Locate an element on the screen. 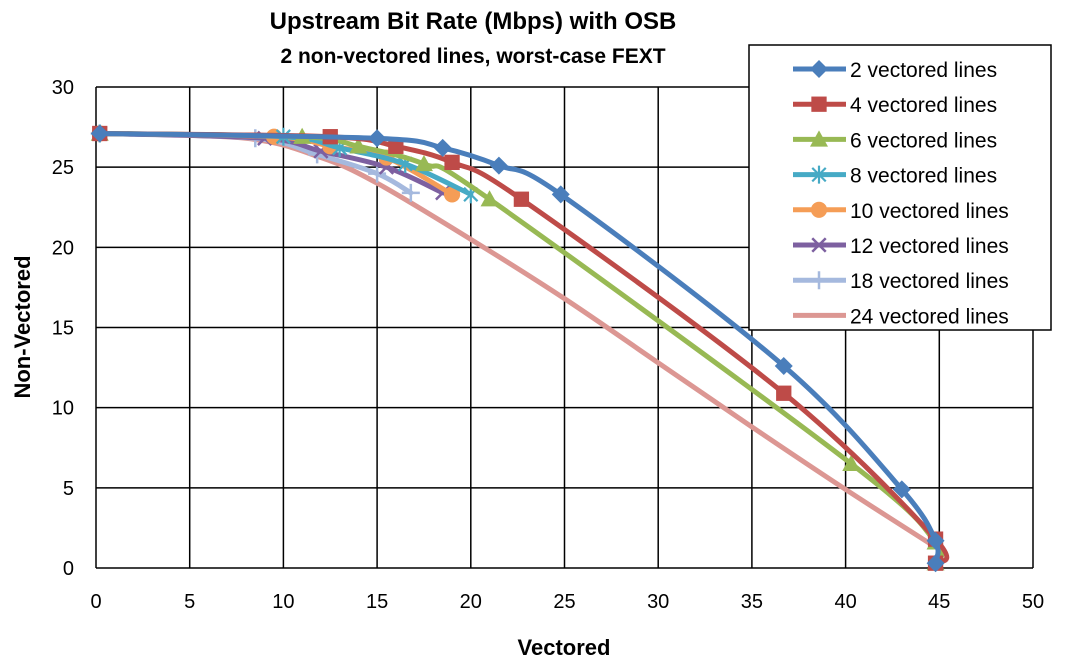 The width and height of the screenshot is (1070, 659). y-tick-label: 5 is located at coordinates (68, 489).